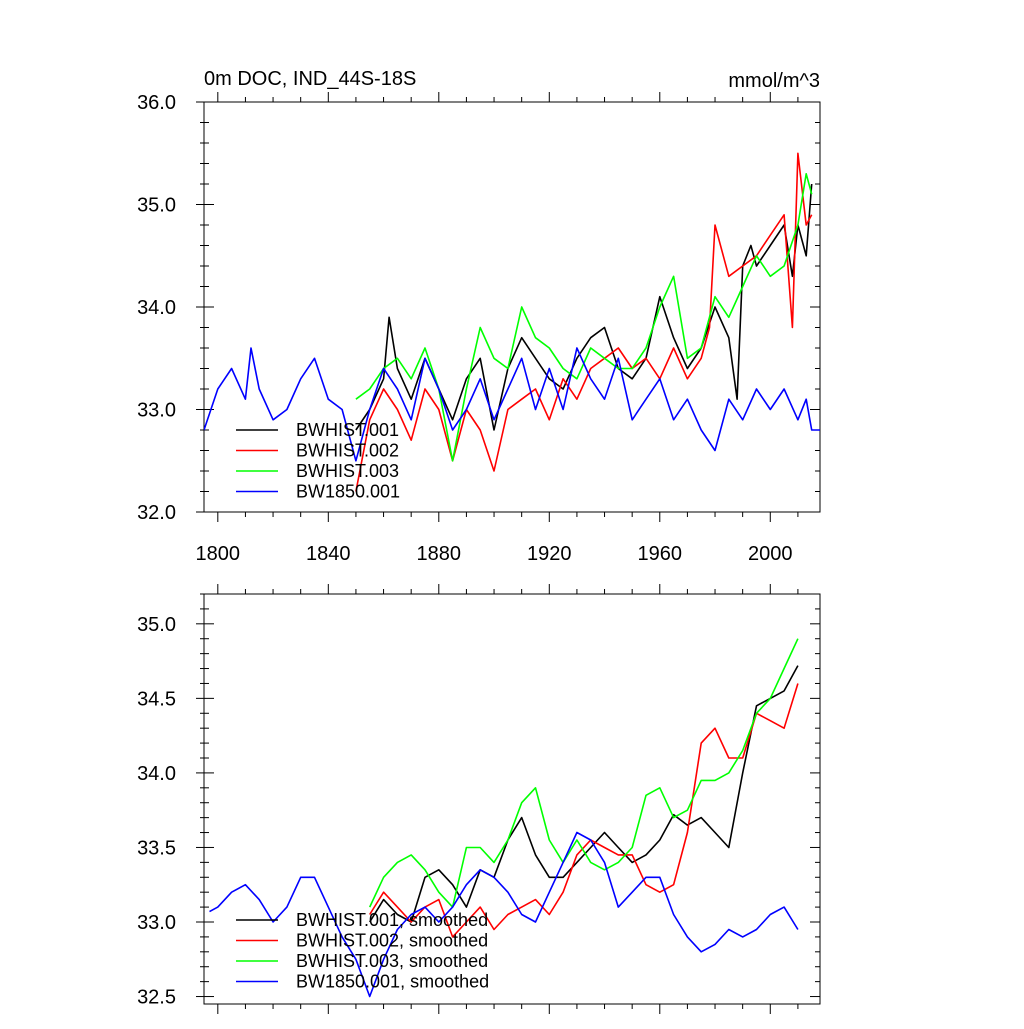  I want to click on series-line-bwhist-001-smoothed, so click(584, 794).